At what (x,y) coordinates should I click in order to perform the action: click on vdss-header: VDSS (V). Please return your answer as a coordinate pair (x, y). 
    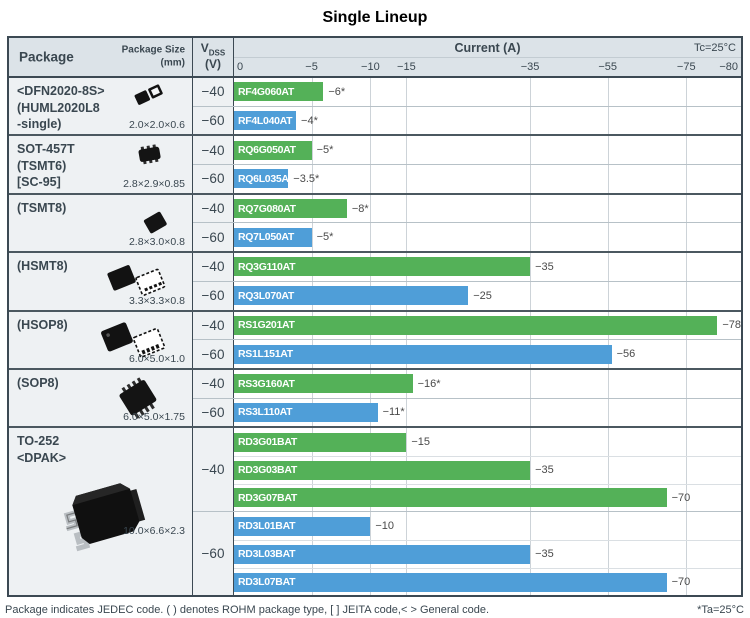
    Looking at the image, I should click on (213, 57).